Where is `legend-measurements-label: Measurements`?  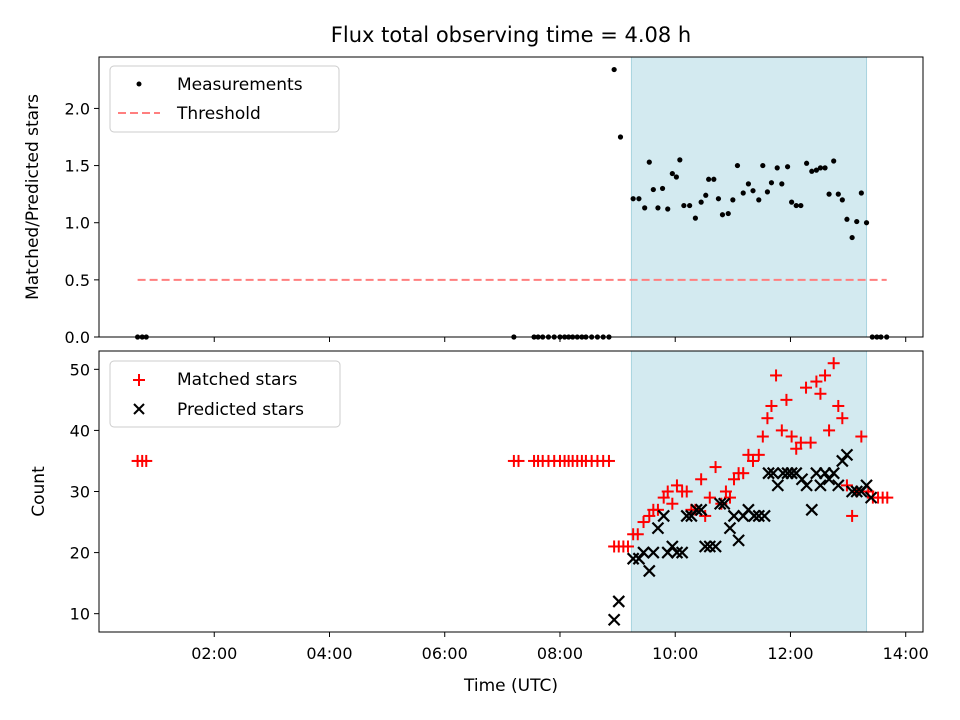 legend-measurements-label: Measurements is located at coordinates (240, 85).